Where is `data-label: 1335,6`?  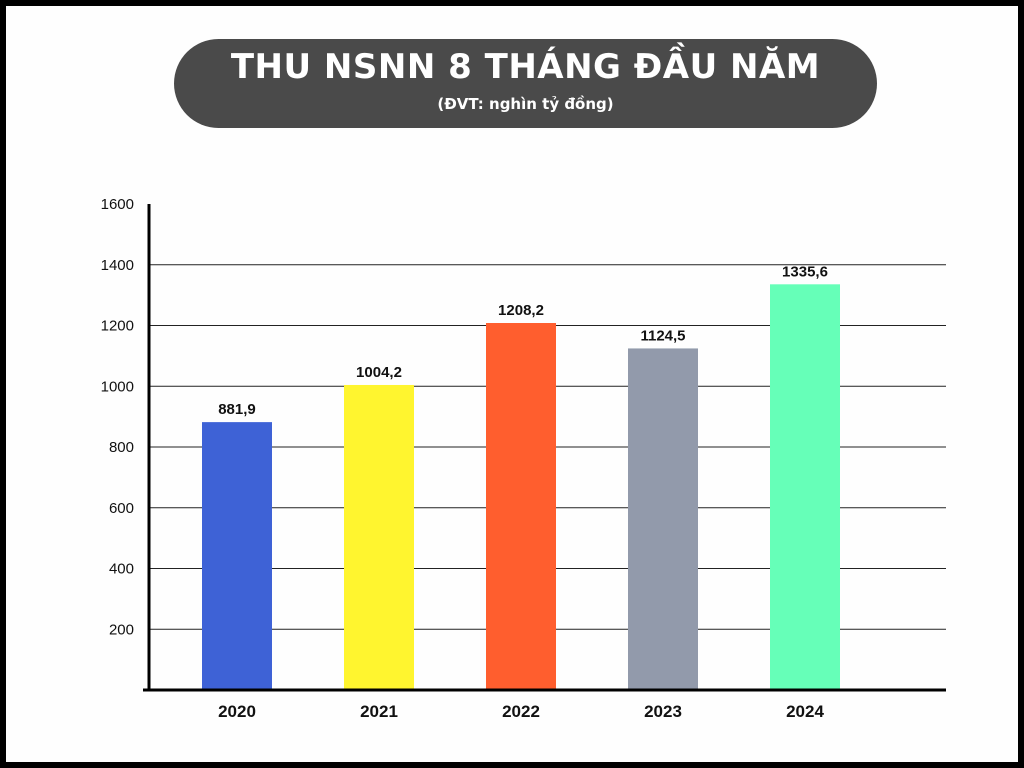
data-label: 1335,6 is located at coordinates (805, 271).